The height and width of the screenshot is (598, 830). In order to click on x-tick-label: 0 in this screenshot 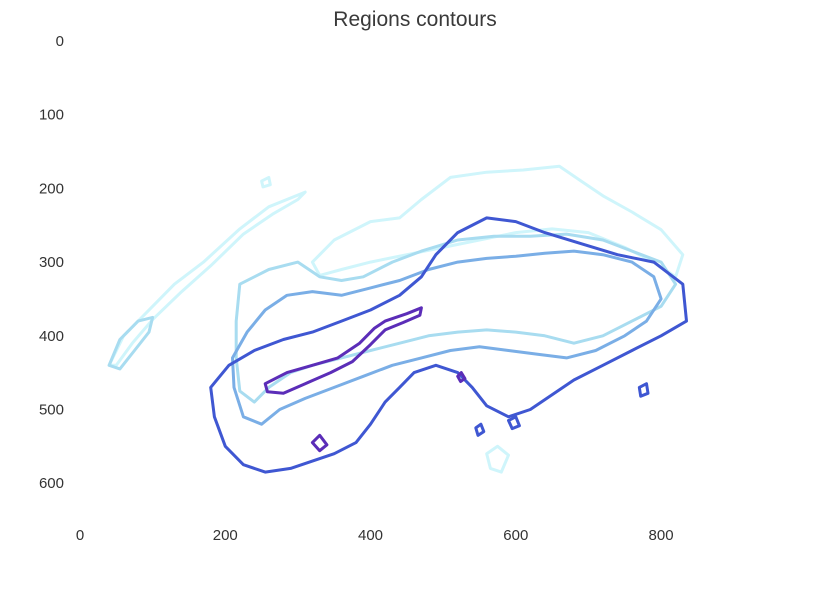, I will do `click(80, 535)`.